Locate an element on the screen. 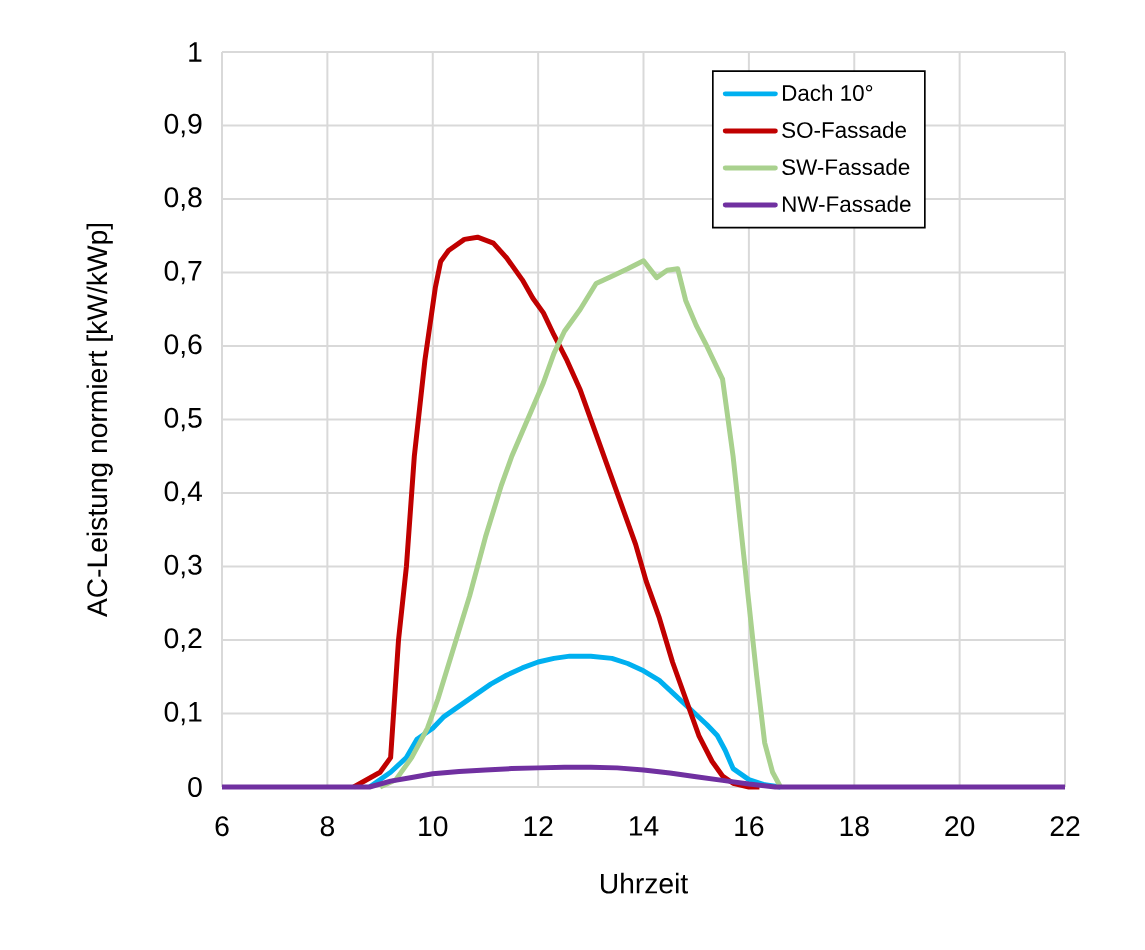 The image size is (1145, 950). x-tick-label: 22 is located at coordinates (1065, 826).